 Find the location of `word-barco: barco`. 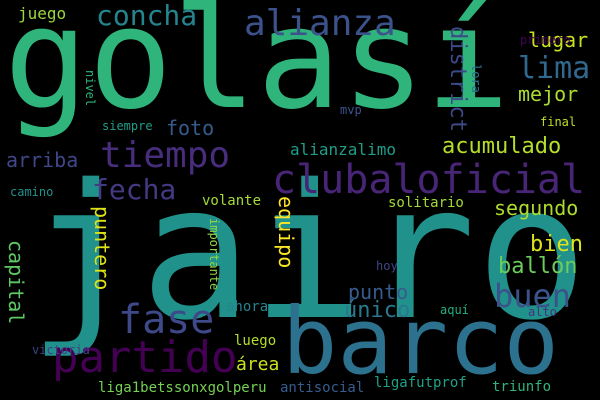

word-barco: barco is located at coordinates (420, 341).